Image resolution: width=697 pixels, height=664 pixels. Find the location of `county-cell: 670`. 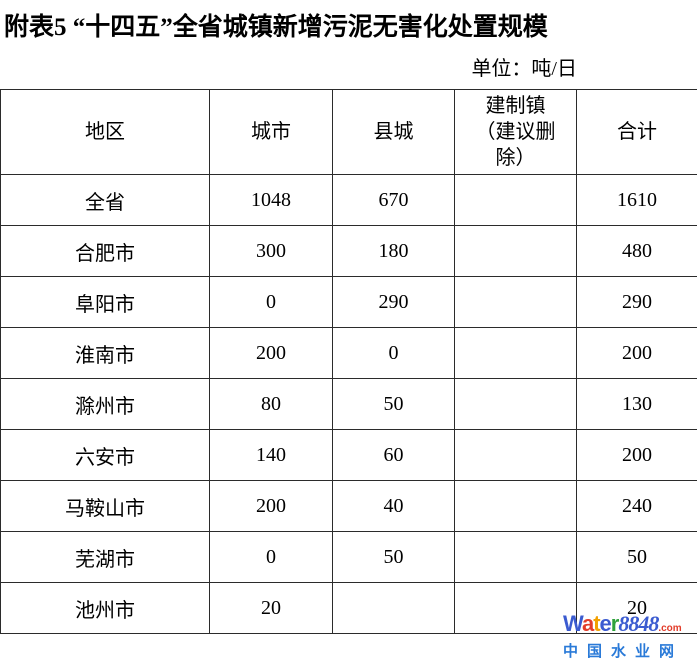

county-cell: 670 is located at coordinates (393, 200).